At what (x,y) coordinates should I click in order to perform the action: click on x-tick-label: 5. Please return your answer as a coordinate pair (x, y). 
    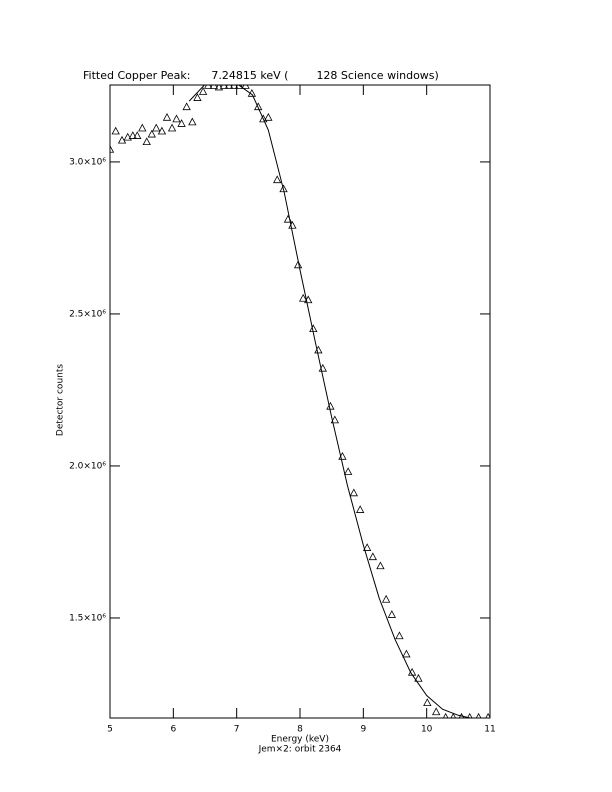
    Looking at the image, I should click on (110, 730).